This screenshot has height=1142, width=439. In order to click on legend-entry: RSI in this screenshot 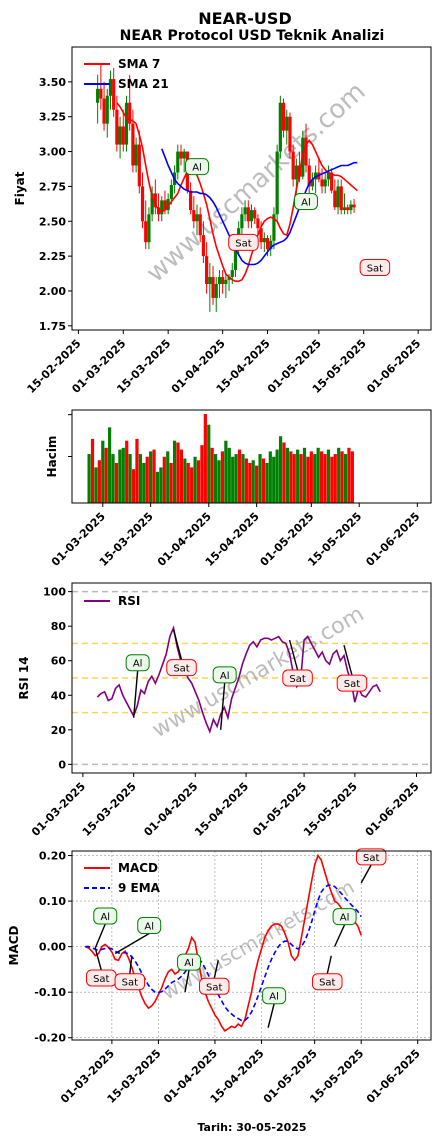, I will do `click(129, 601)`.